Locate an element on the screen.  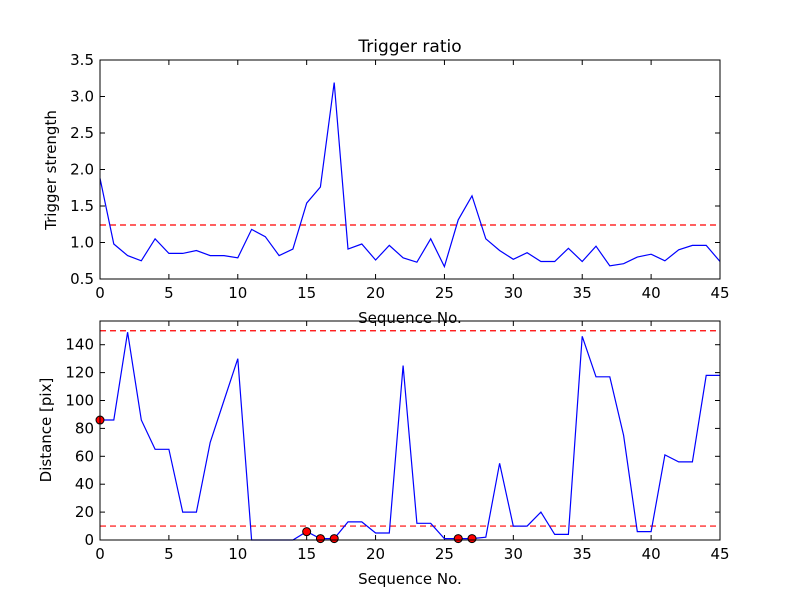
y-tick-label: 100 is located at coordinates (79, 401).